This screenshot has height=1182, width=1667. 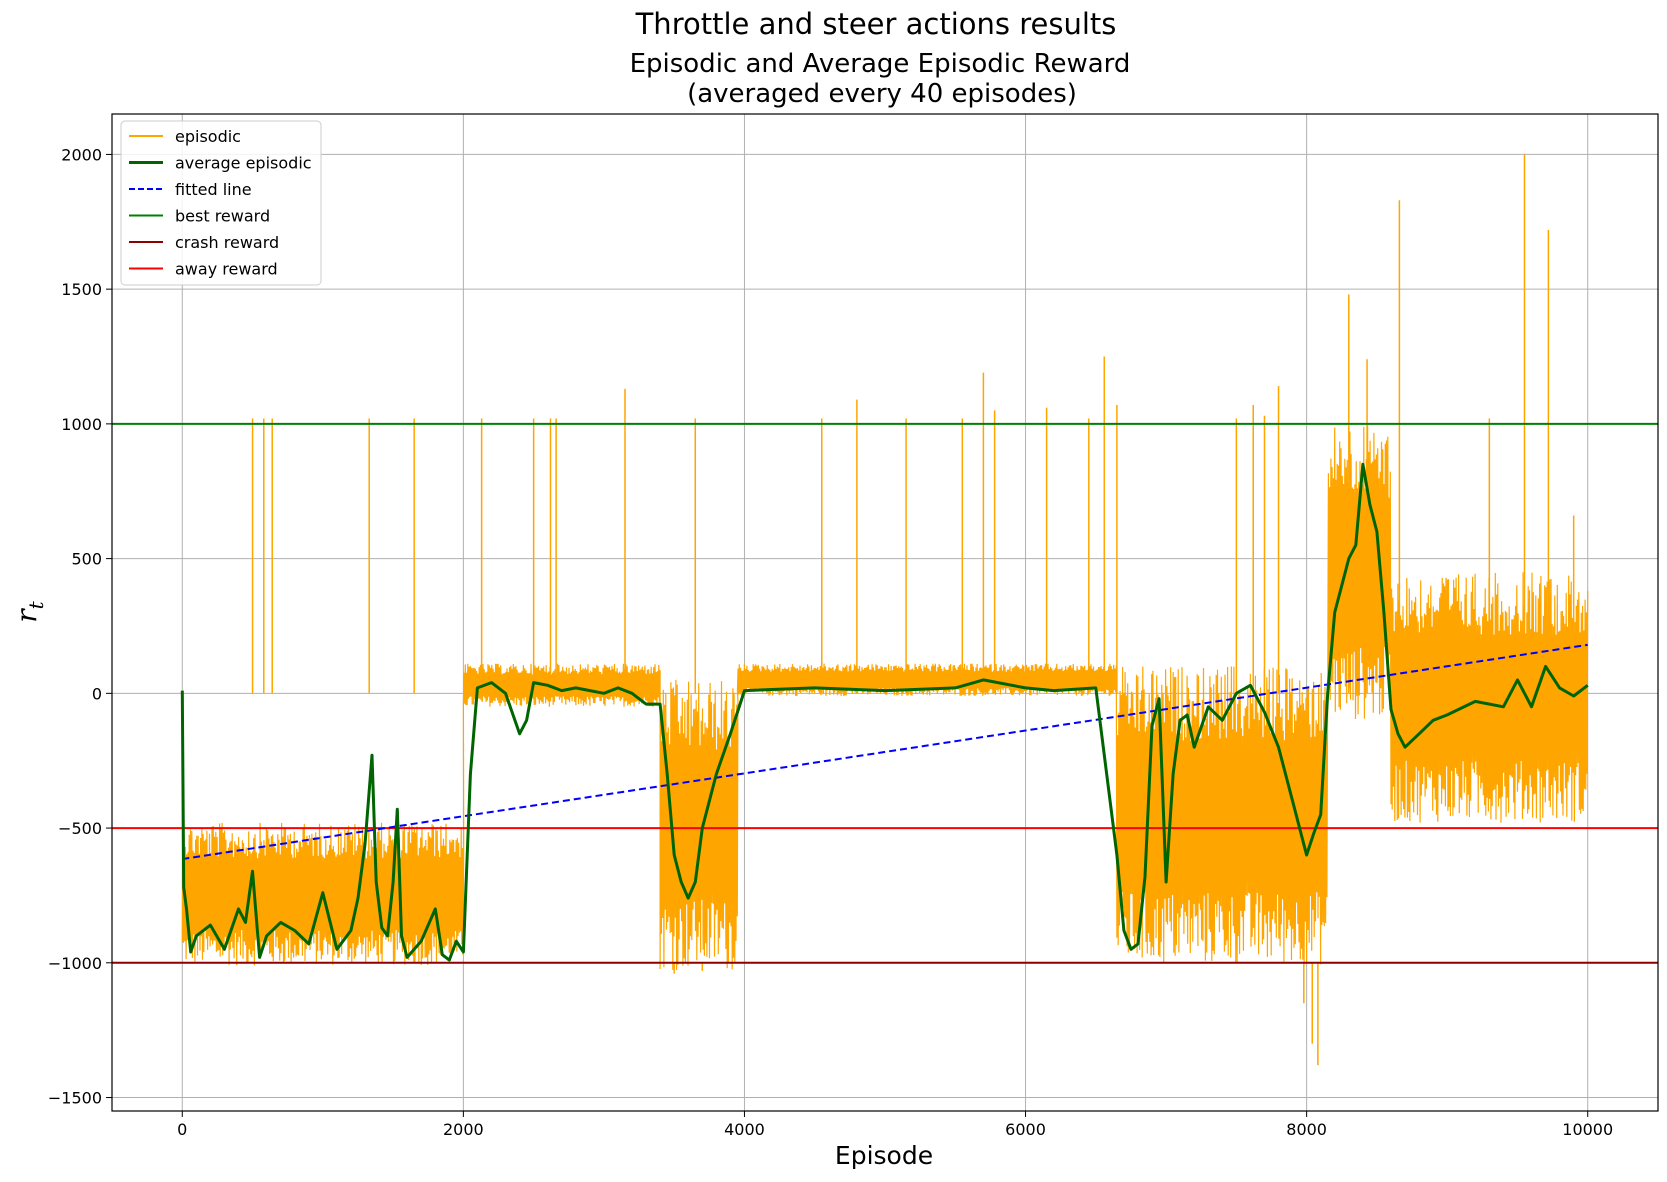 I want to click on y-axis-label: rt, so click(x=29, y=611).